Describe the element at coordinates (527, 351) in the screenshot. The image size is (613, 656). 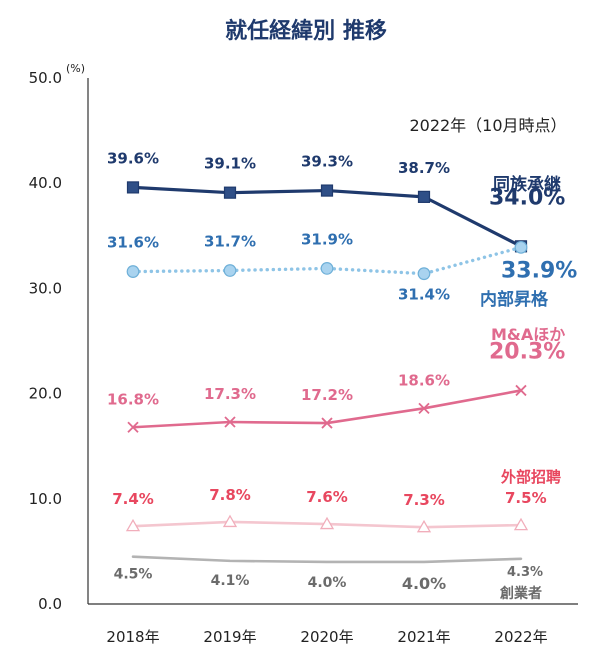
I see `data-label: 20.3%` at that location.